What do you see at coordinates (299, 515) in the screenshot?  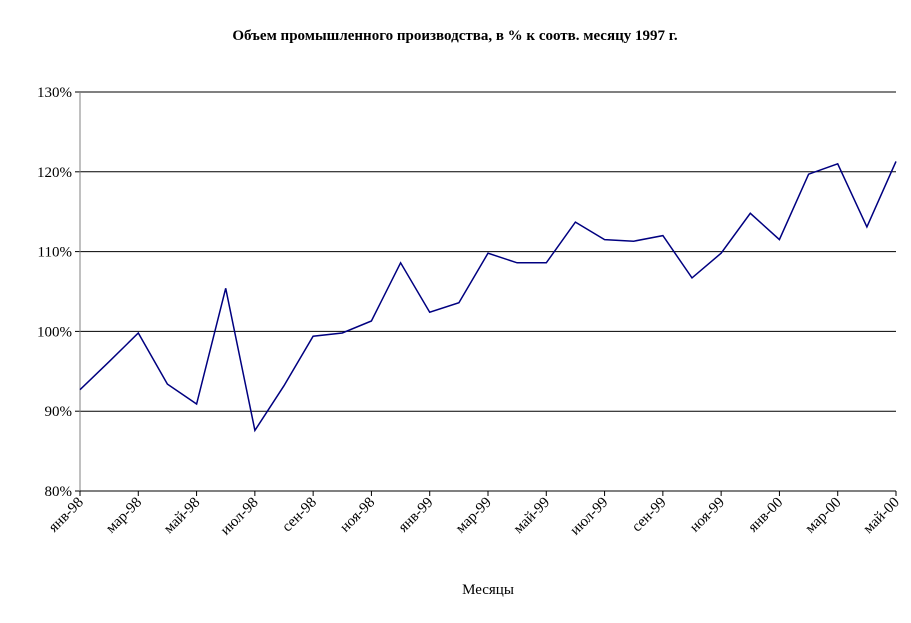 I see `x-tick-label: сен-98` at bounding box center [299, 515].